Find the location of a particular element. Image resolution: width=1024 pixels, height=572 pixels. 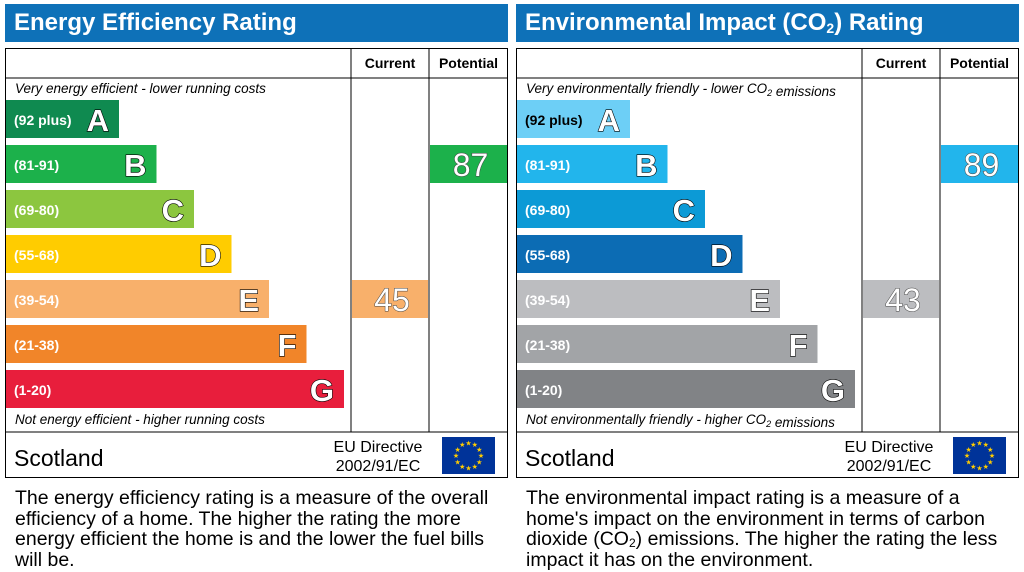

current-rating-value: 43 is located at coordinates (903, 300).